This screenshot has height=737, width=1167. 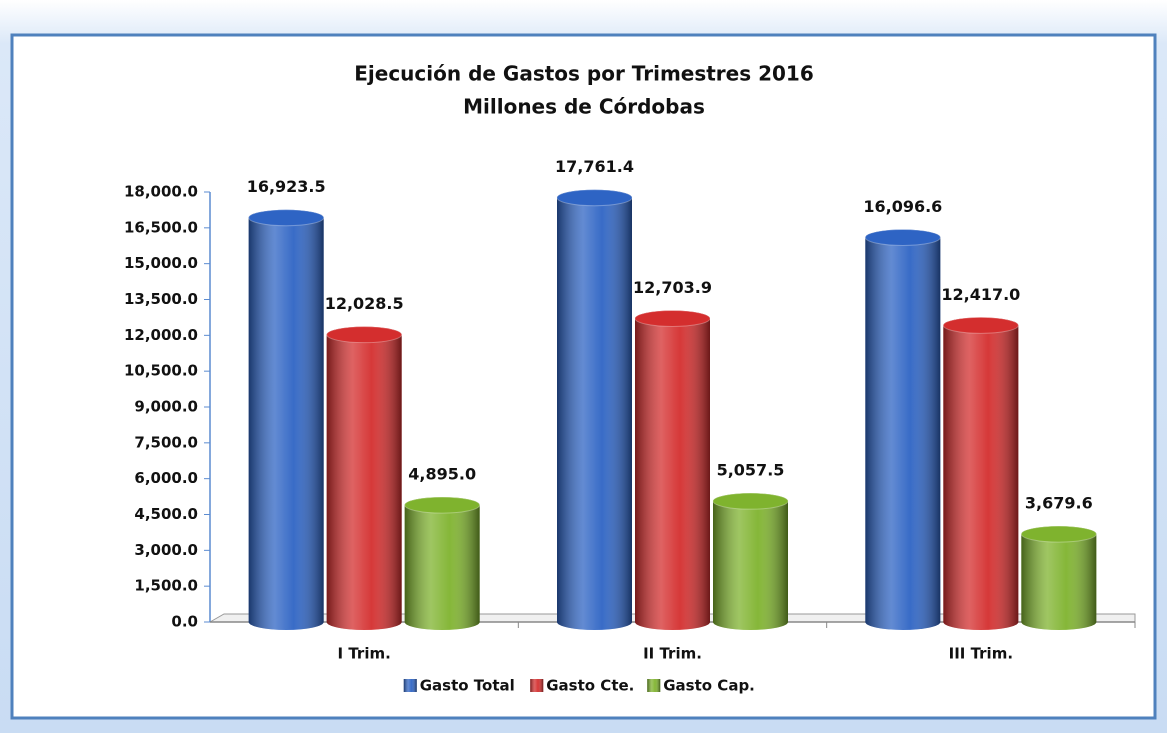 What do you see at coordinates (166, 550) in the screenshot?
I see `y-tick-label: 3,000.0` at bounding box center [166, 550].